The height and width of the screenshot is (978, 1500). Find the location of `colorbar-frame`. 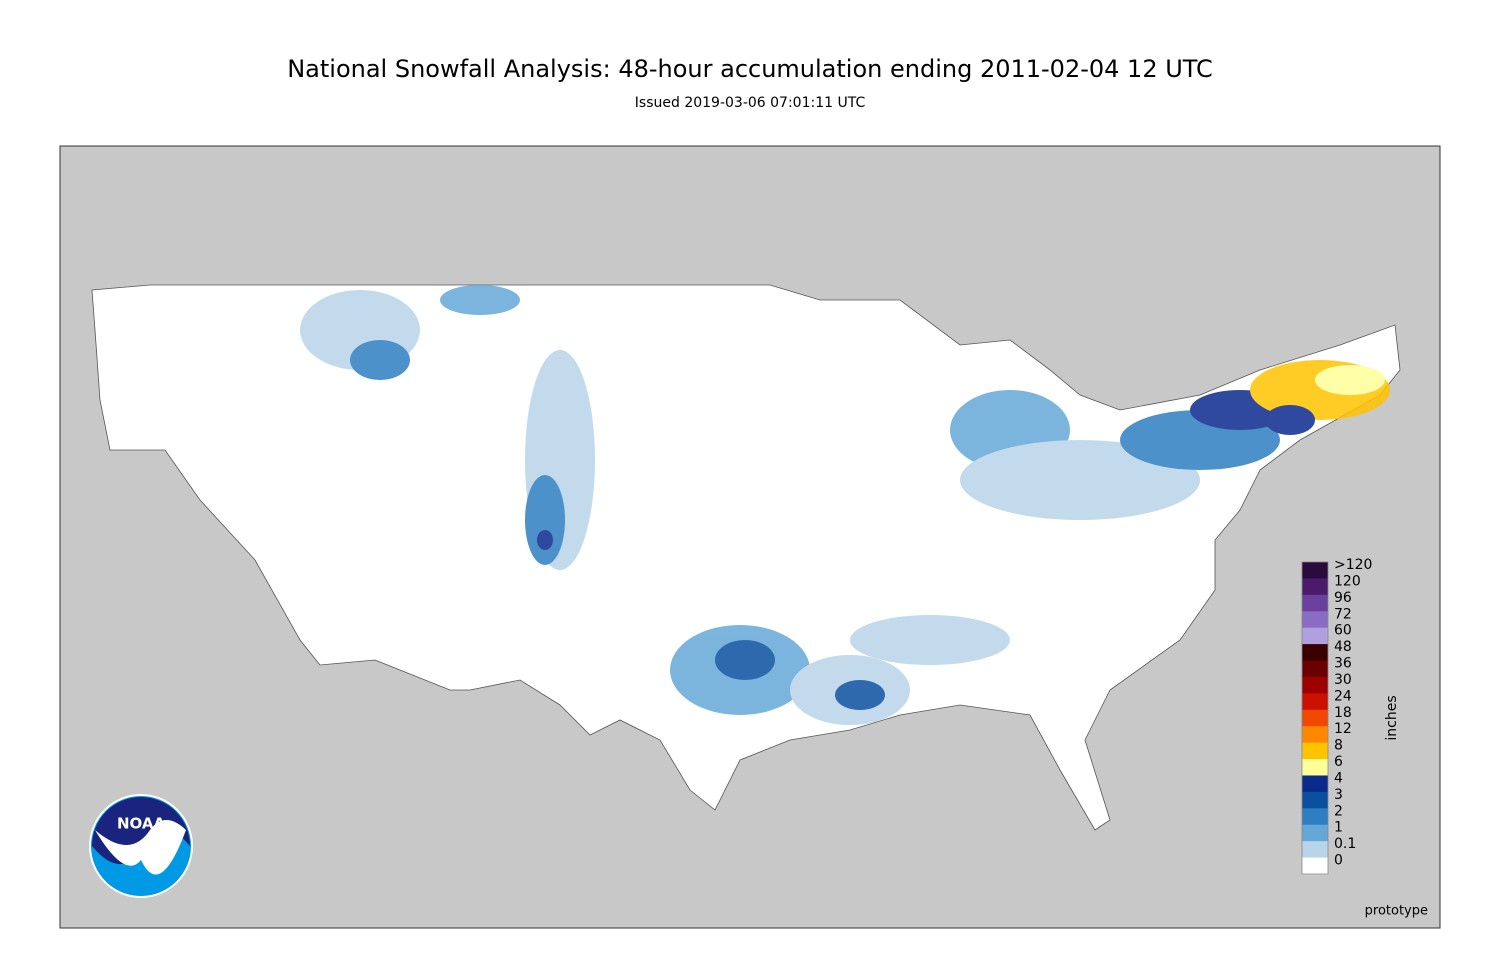

colorbar-frame is located at coordinates (1315, 718).